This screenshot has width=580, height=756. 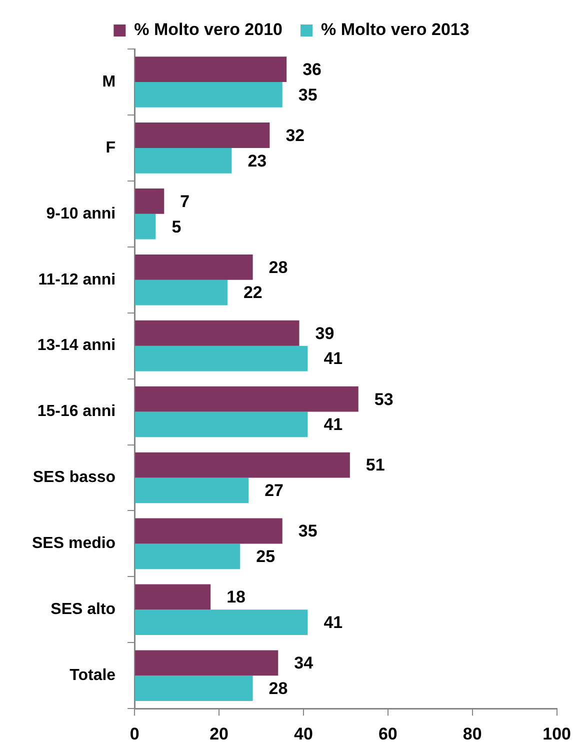 I want to click on legend-label: % Molto vero 2010, so click(x=208, y=30).